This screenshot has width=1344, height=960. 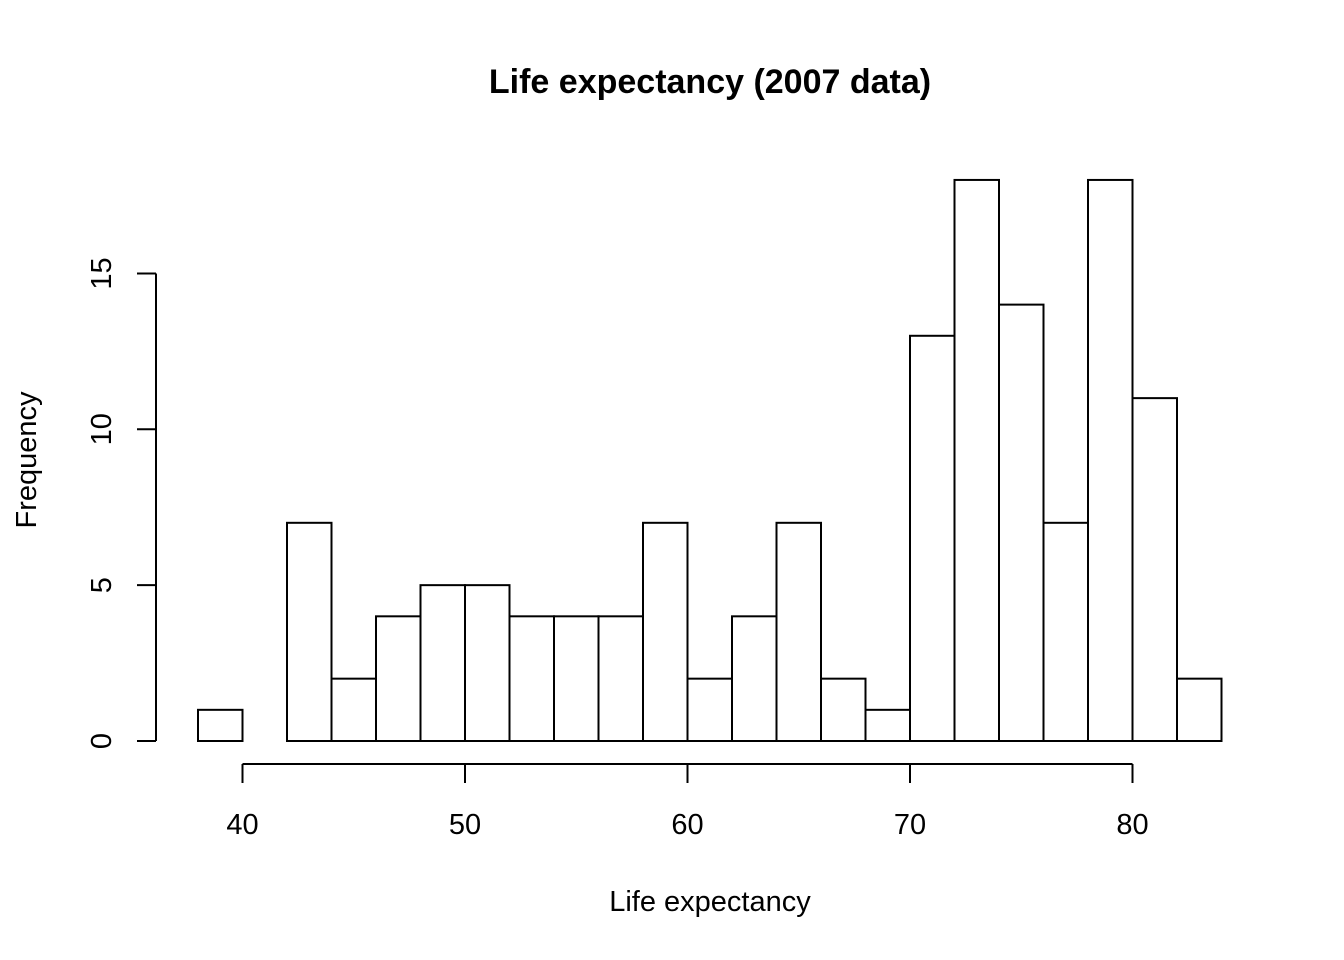 I want to click on chart-title: Life expectancy (2007 data), so click(x=710, y=82).